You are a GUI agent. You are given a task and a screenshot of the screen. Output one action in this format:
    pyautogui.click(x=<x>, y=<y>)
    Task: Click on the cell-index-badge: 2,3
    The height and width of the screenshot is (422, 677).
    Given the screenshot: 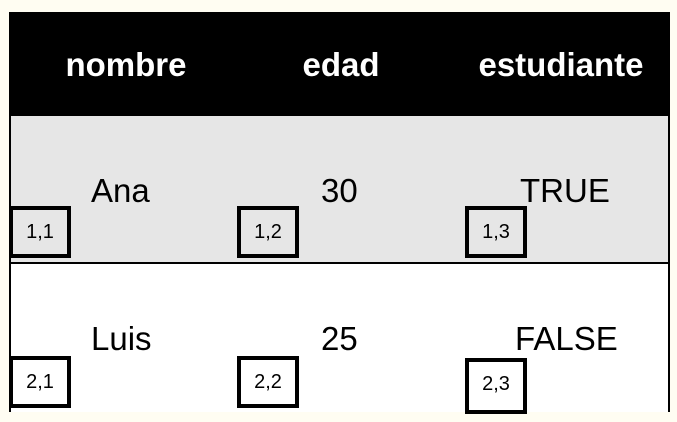 What is the action you would take?
    pyautogui.click(x=496, y=386)
    